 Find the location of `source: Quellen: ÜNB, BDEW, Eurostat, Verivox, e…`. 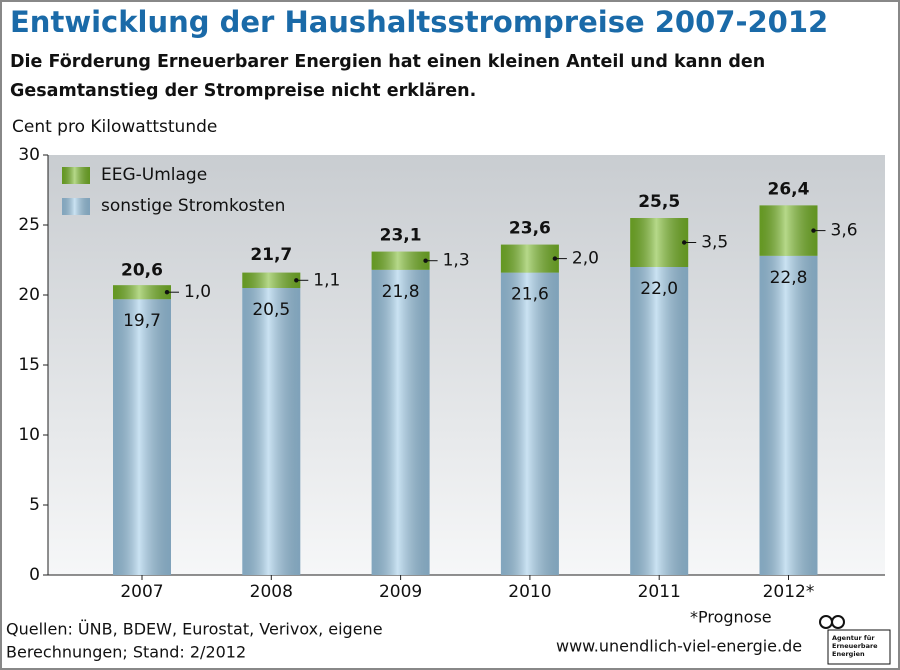

source: Quellen: ÜNB, BDEW, Eurostat, Verivox, e… is located at coordinates (194, 629).